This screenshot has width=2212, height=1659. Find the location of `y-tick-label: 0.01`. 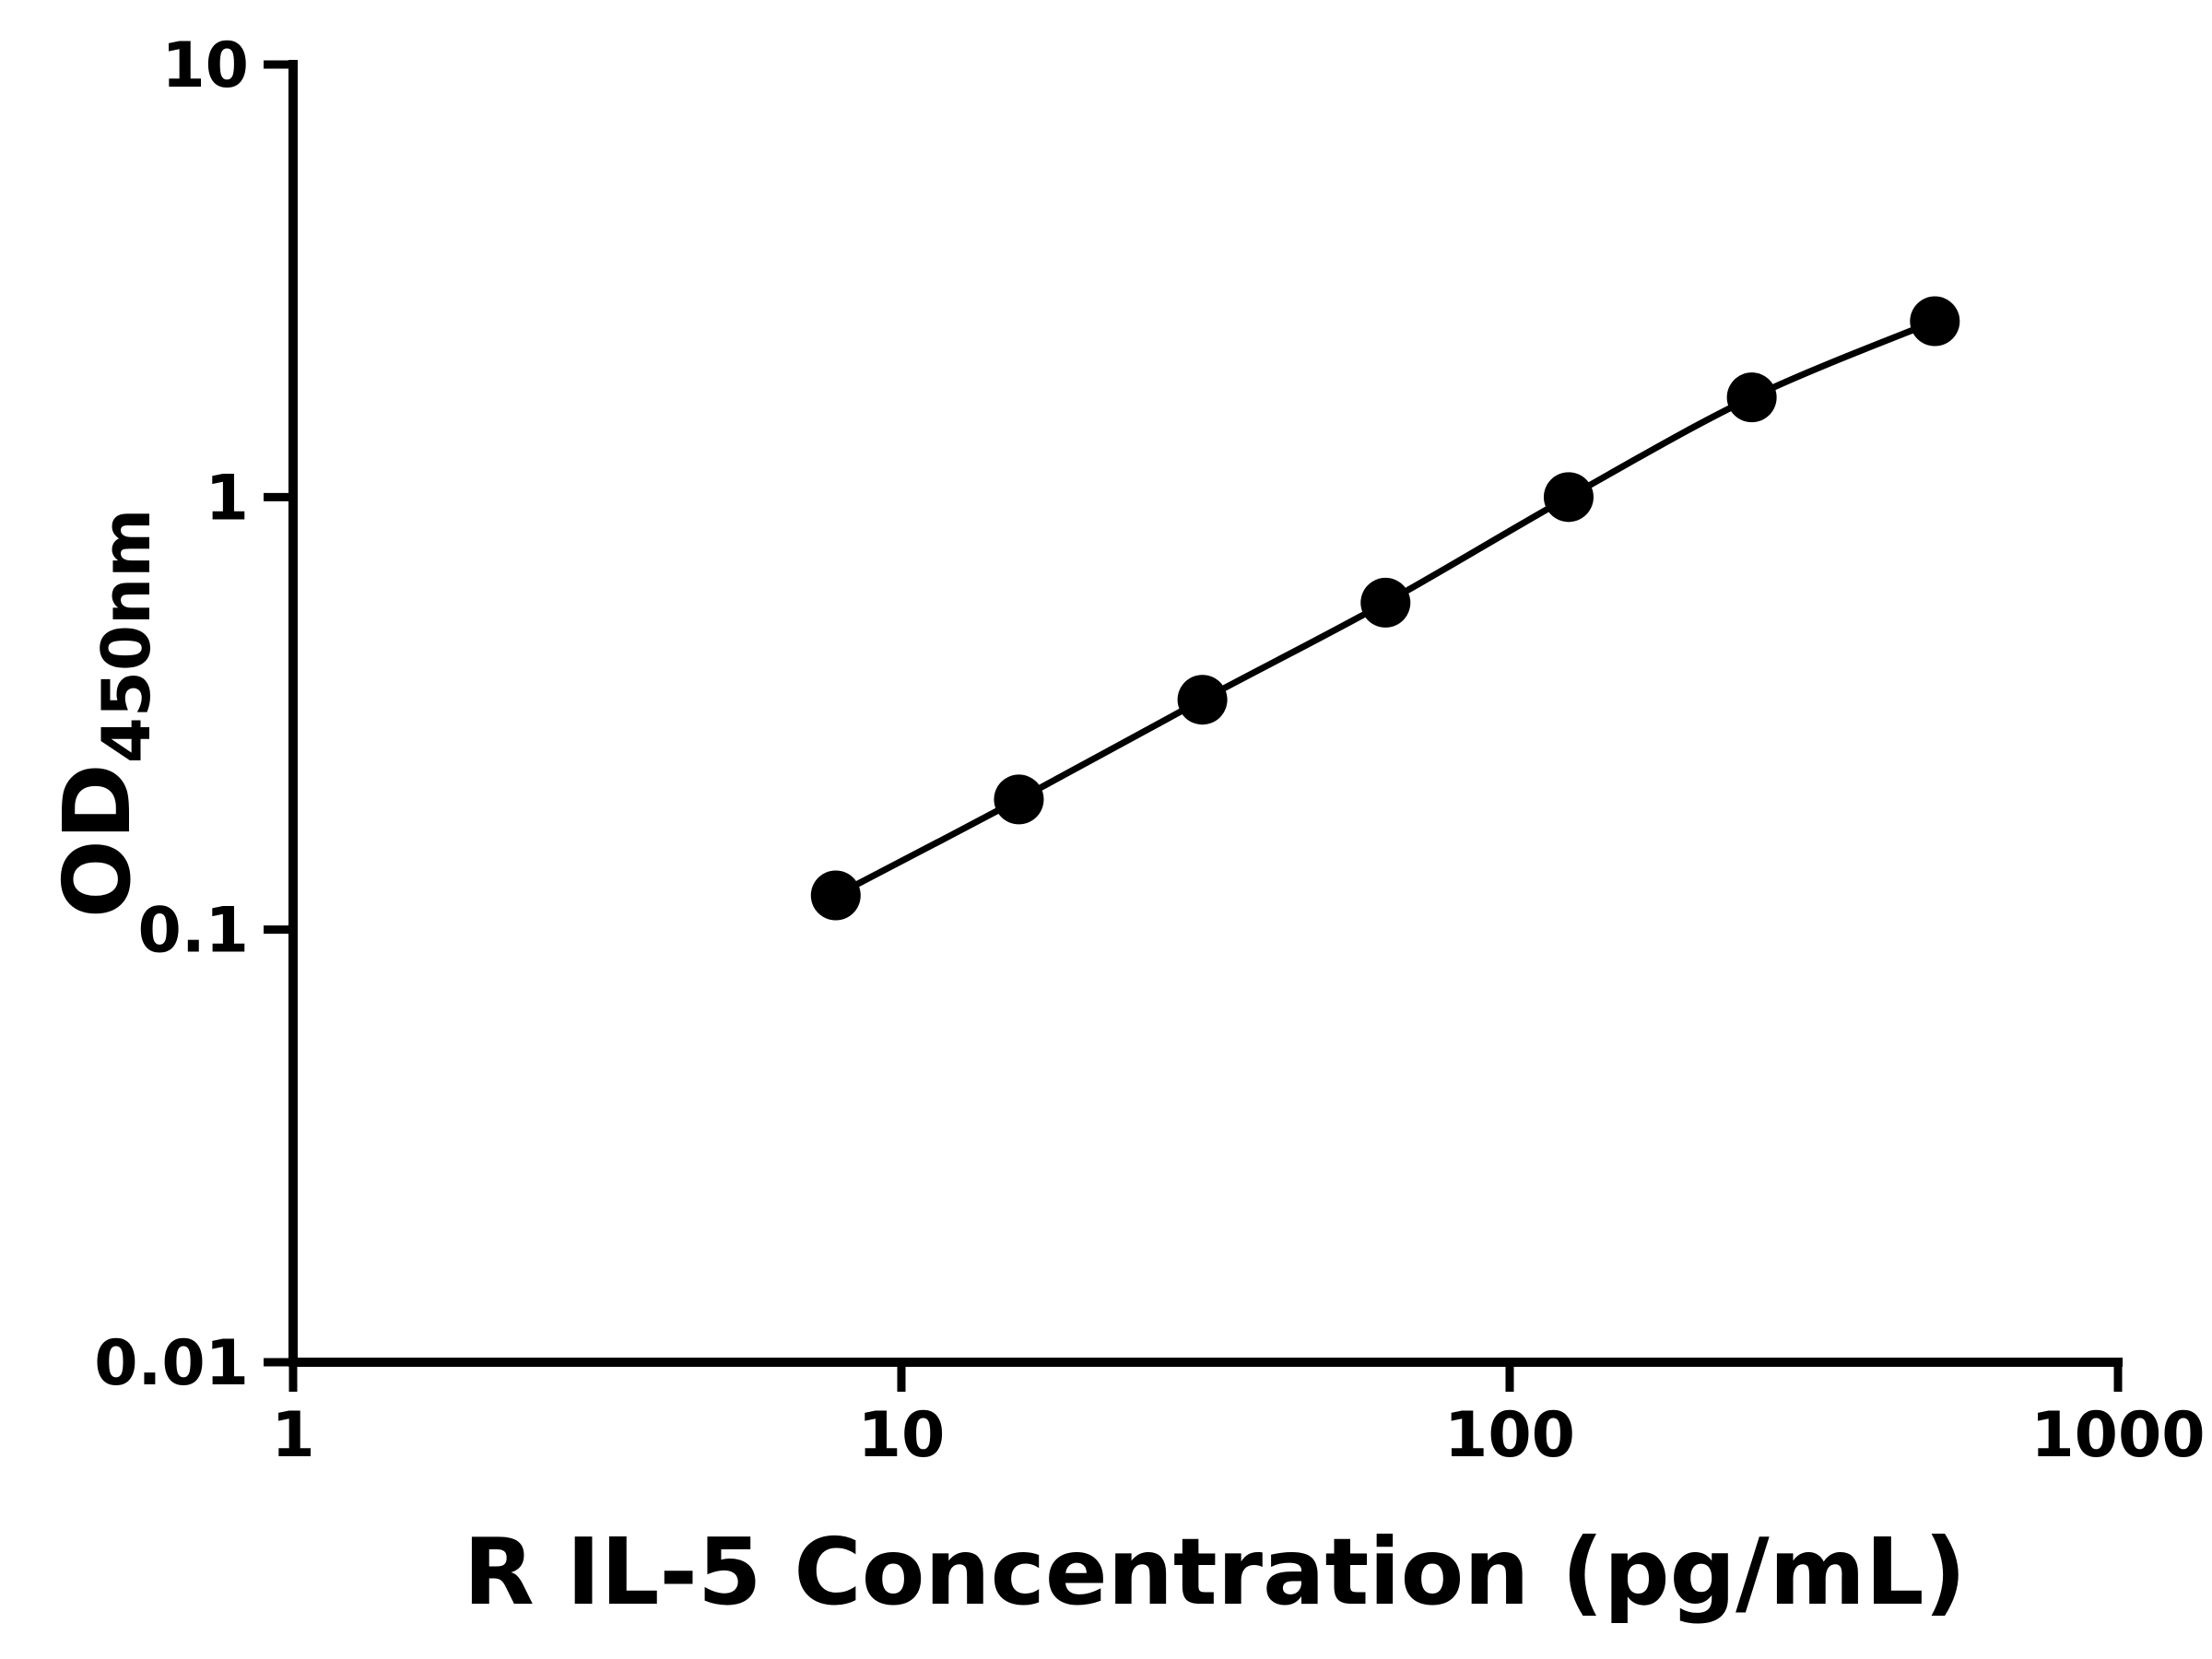

y-tick-label: 0.01 is located at coordinates (171, 1363).